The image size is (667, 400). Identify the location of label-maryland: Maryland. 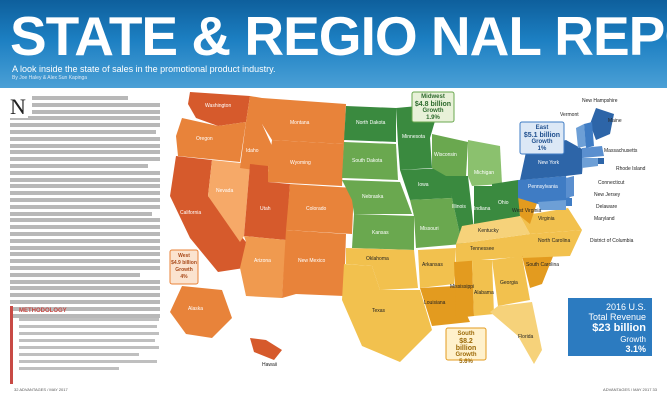
(604, 219).